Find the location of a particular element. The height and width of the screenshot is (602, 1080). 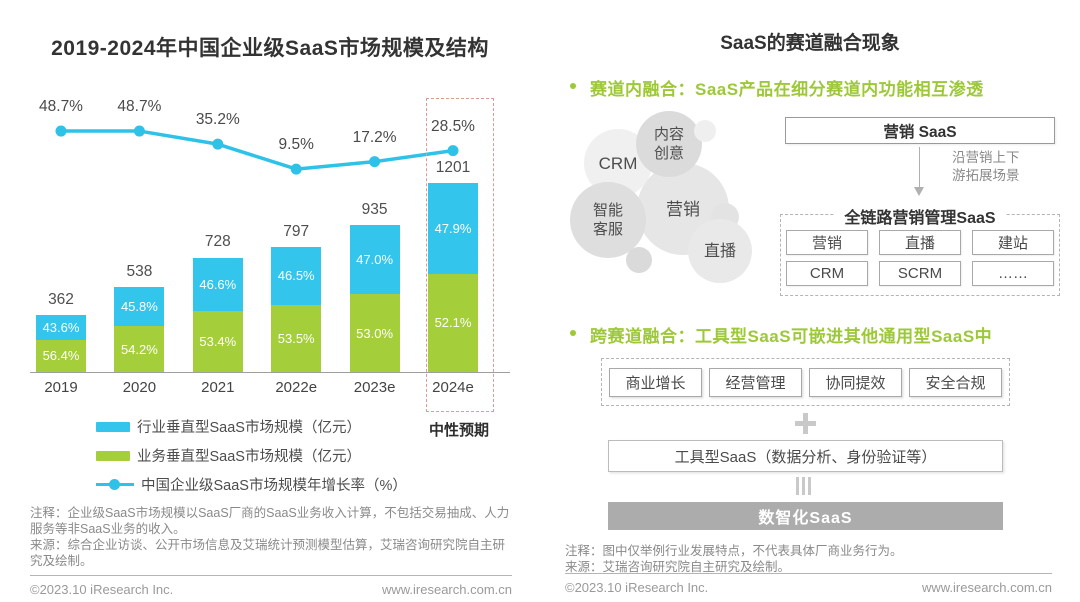

tool-category: 经营管理 is located at coordinates (755, 382).